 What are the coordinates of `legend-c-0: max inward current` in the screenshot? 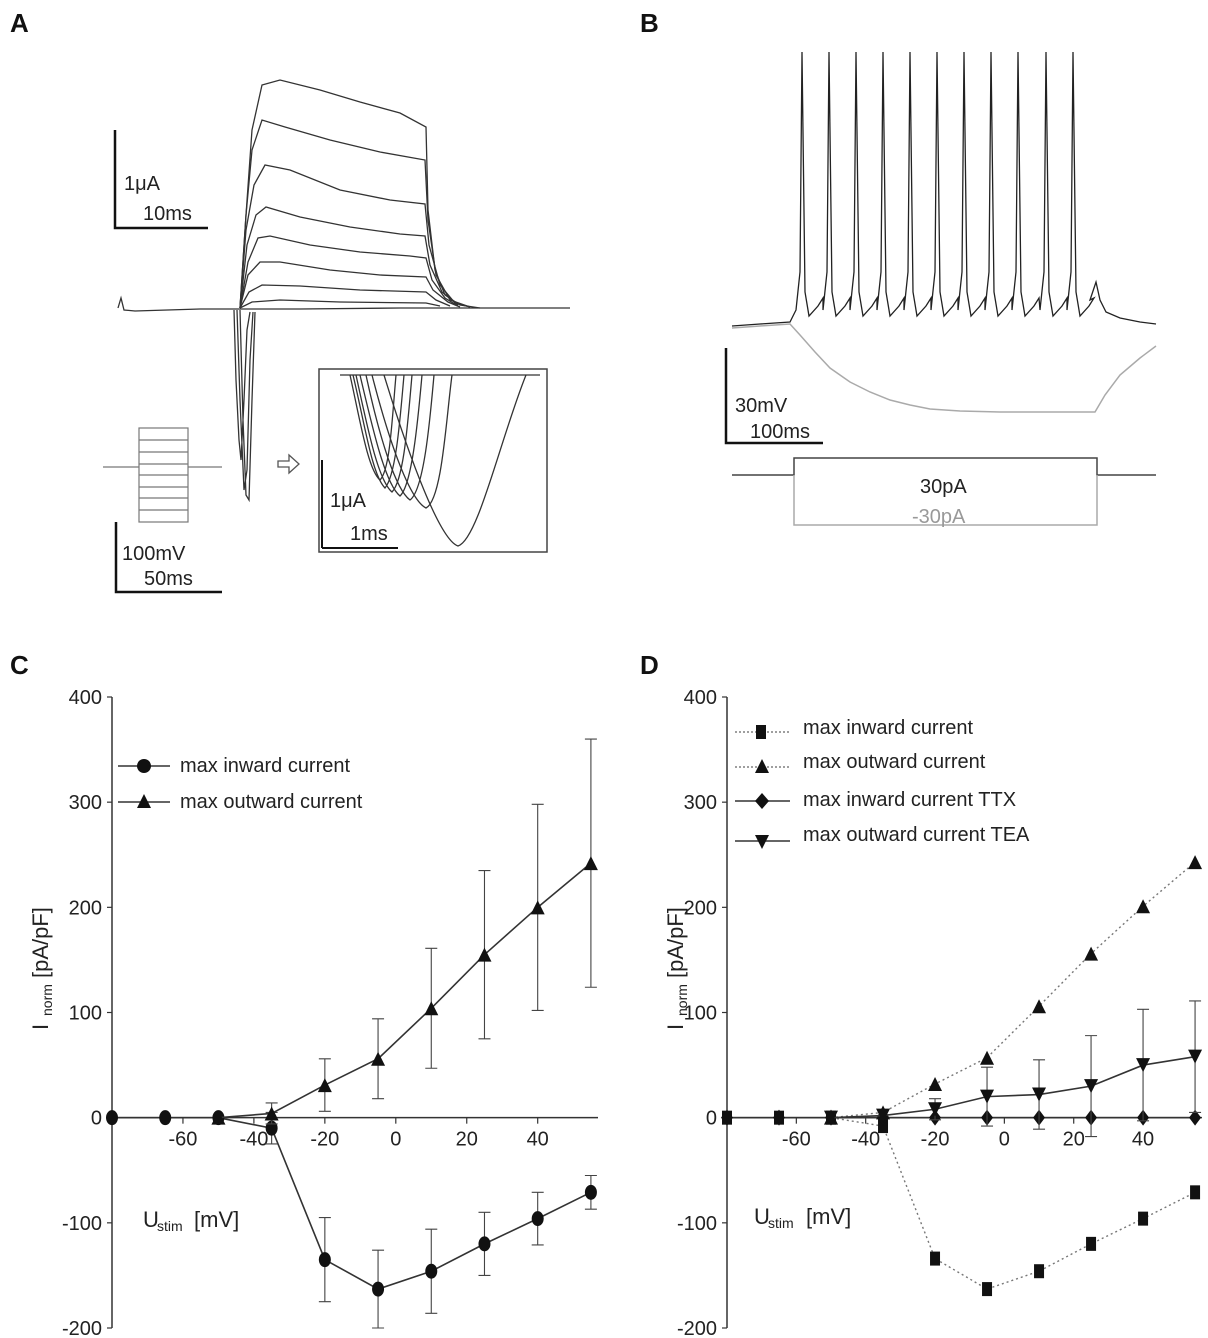 It's located at (265, 766).